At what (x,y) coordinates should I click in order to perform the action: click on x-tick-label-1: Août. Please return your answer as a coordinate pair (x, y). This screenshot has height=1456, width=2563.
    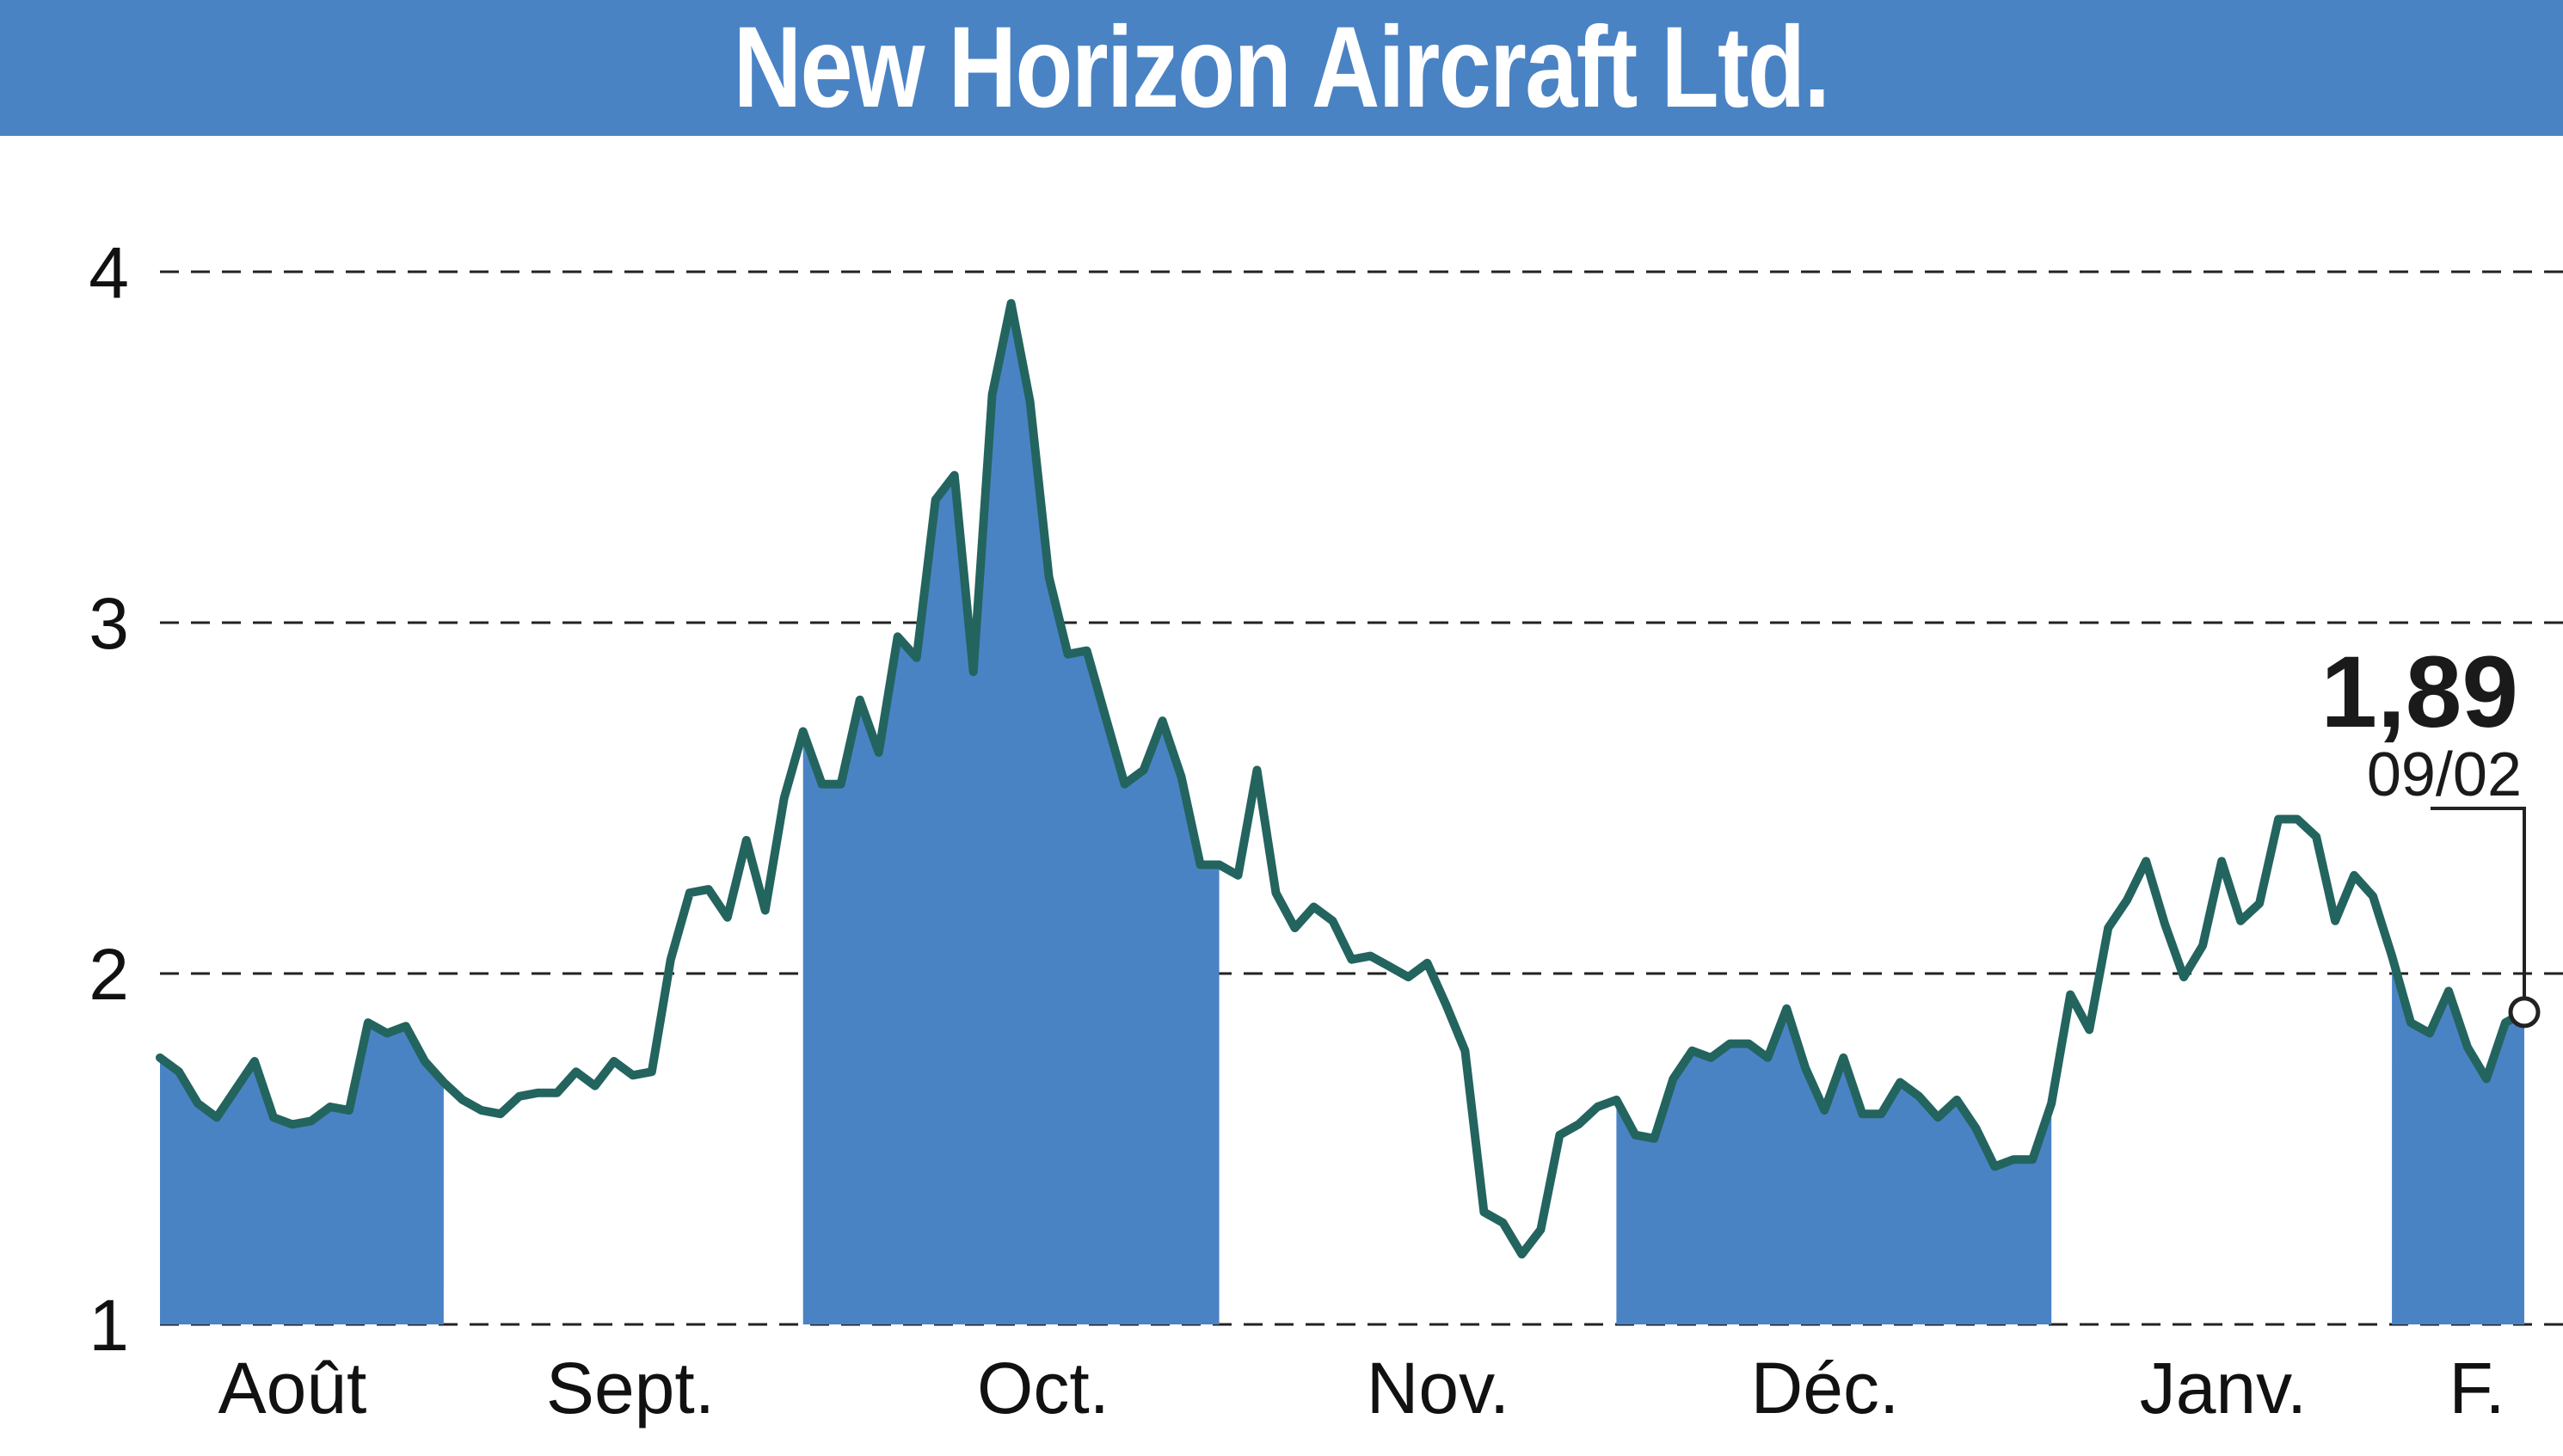
    Looking at the image, I should click on (292, 1388).